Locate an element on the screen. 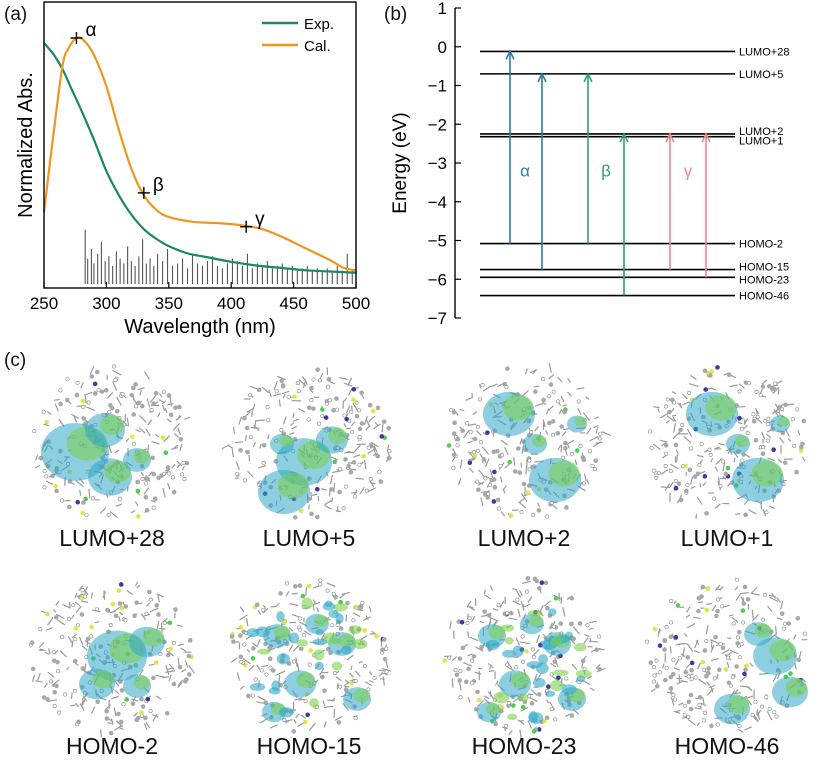 The image size is (831, 762). orbital-label: HOMO-15 is located at coordinates (309, 746).